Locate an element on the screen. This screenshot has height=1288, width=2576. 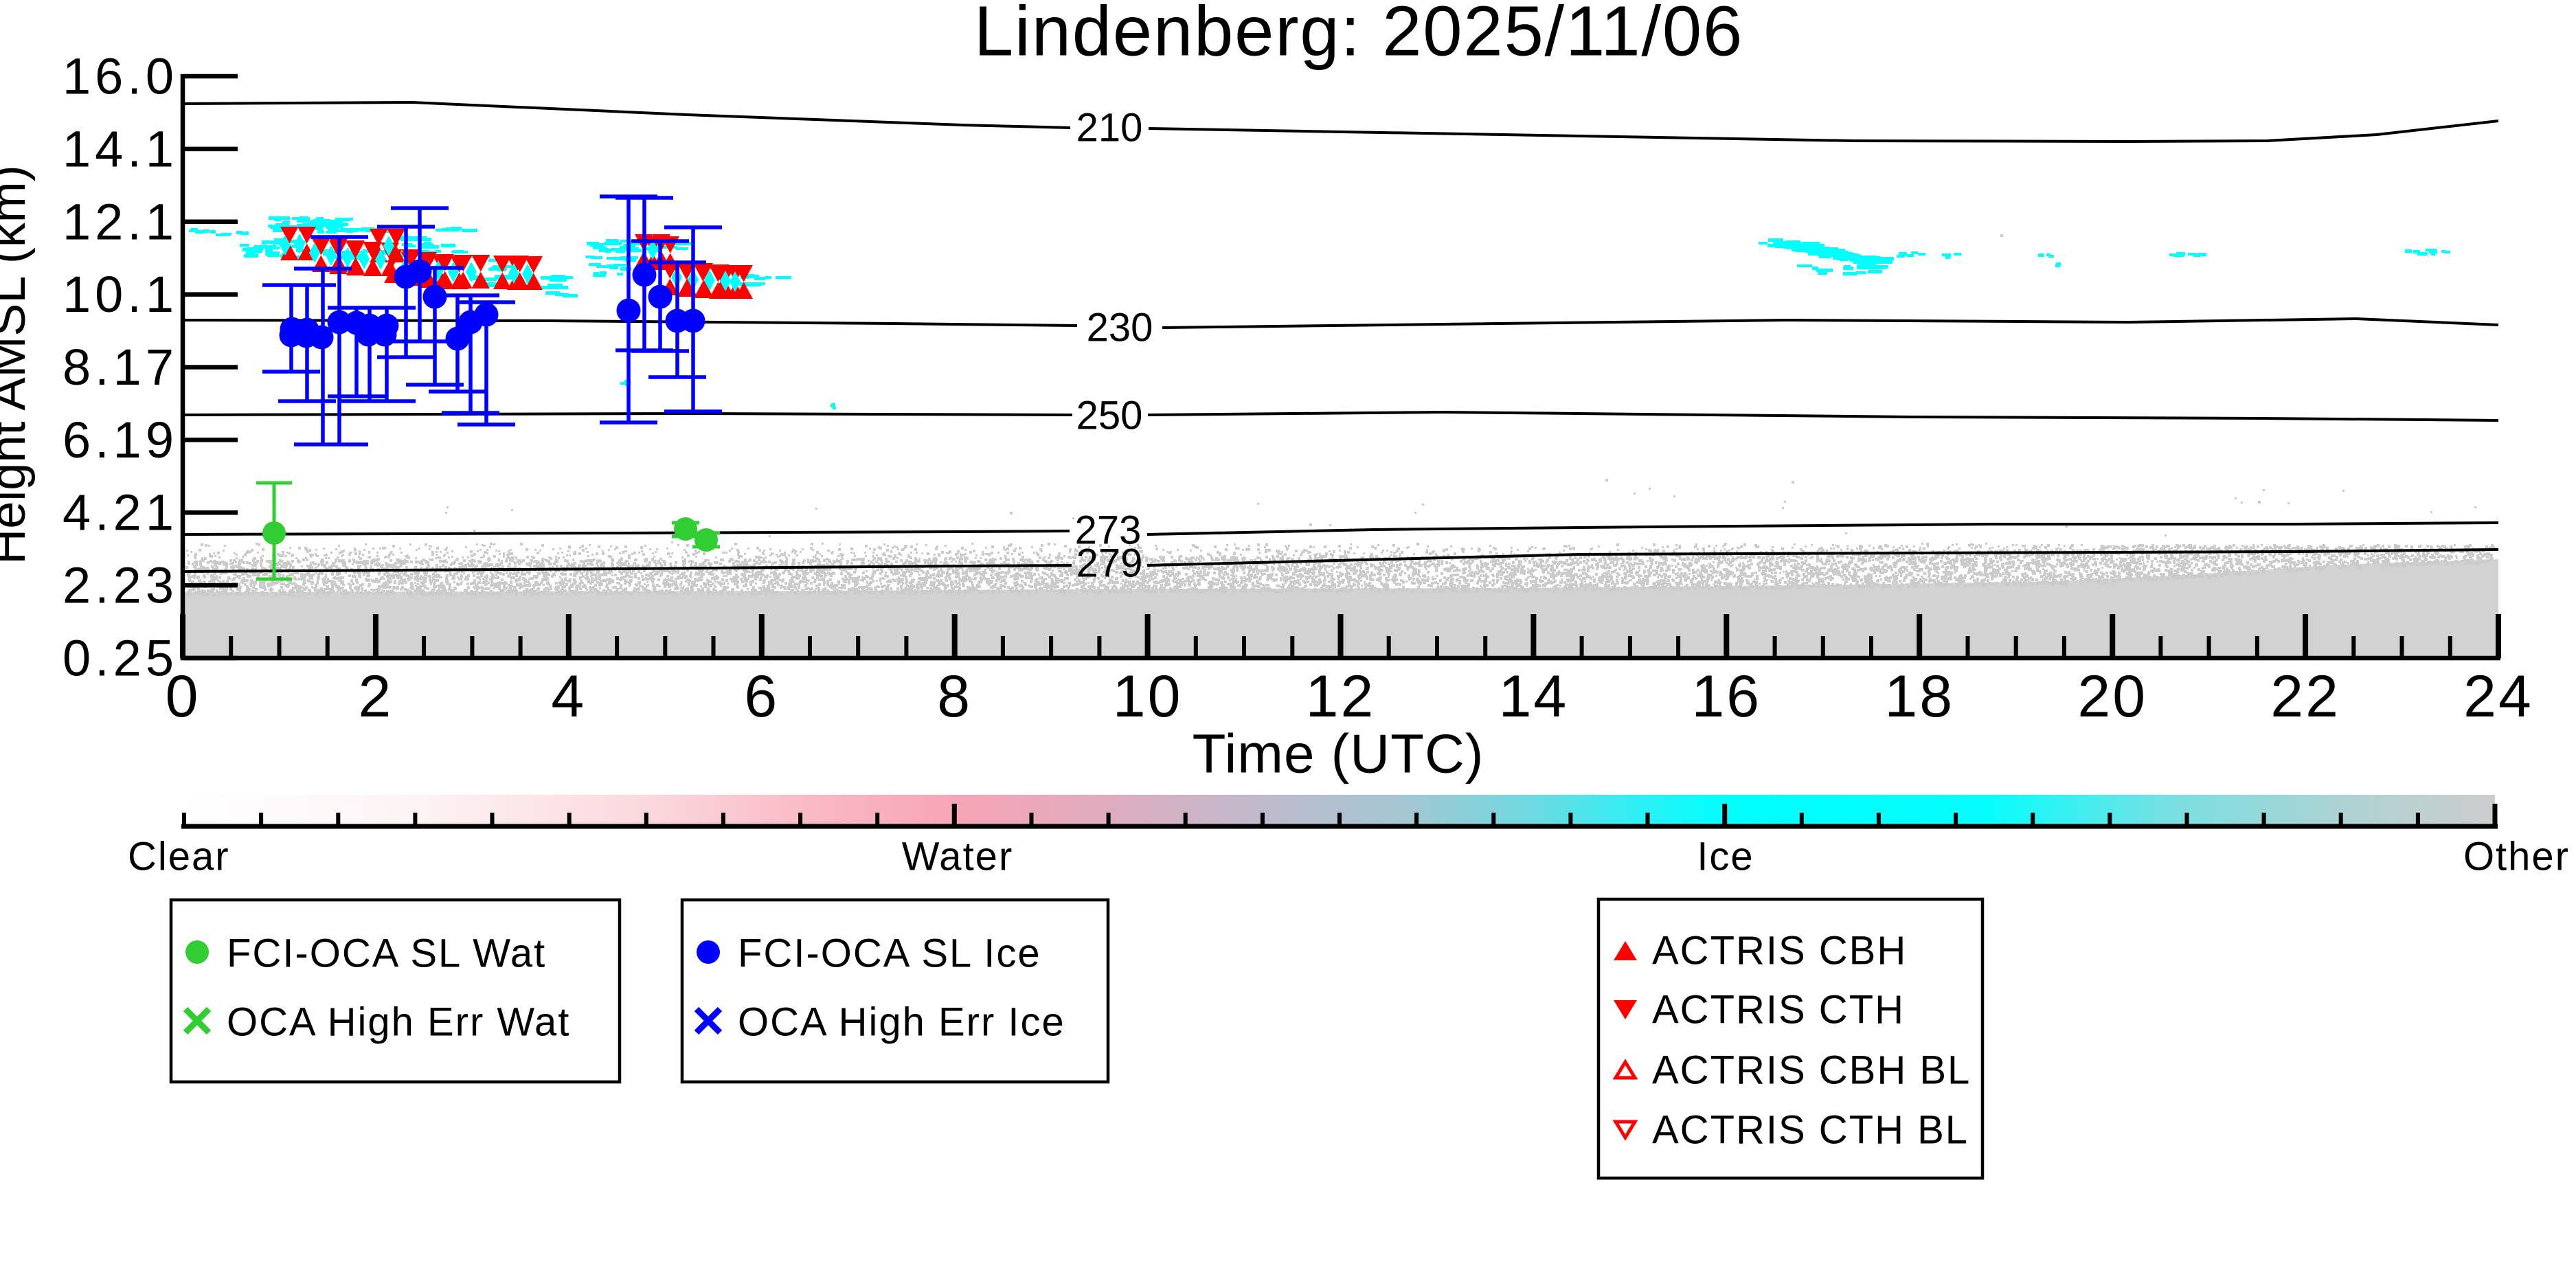
svg-text: 273 is located at coordinates (1108, 530).